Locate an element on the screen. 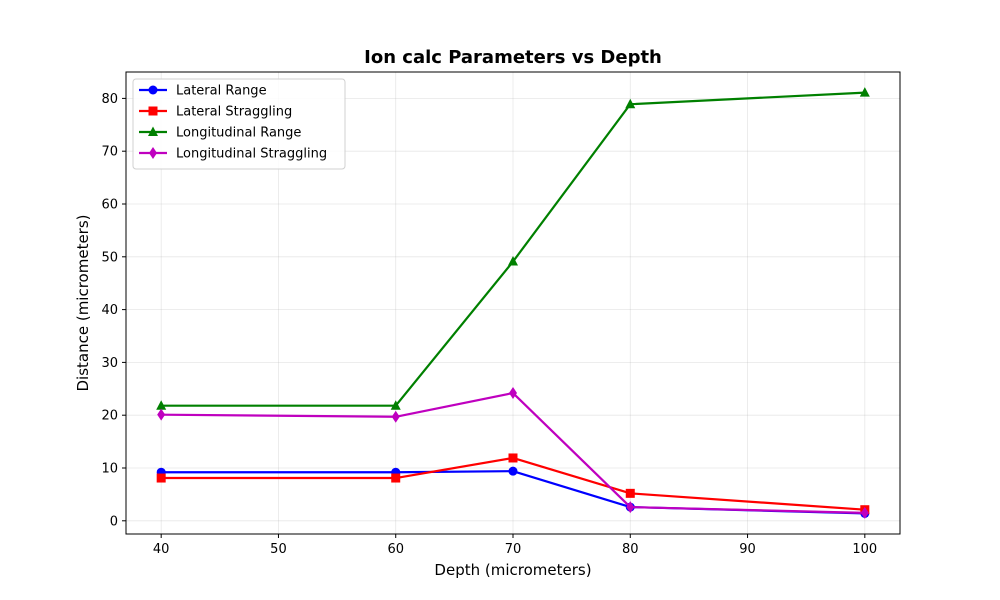 The width and height of the screenshot is (1000, 600). legend-label: Longitudinal Straggling is located at coordinates (251, 154).